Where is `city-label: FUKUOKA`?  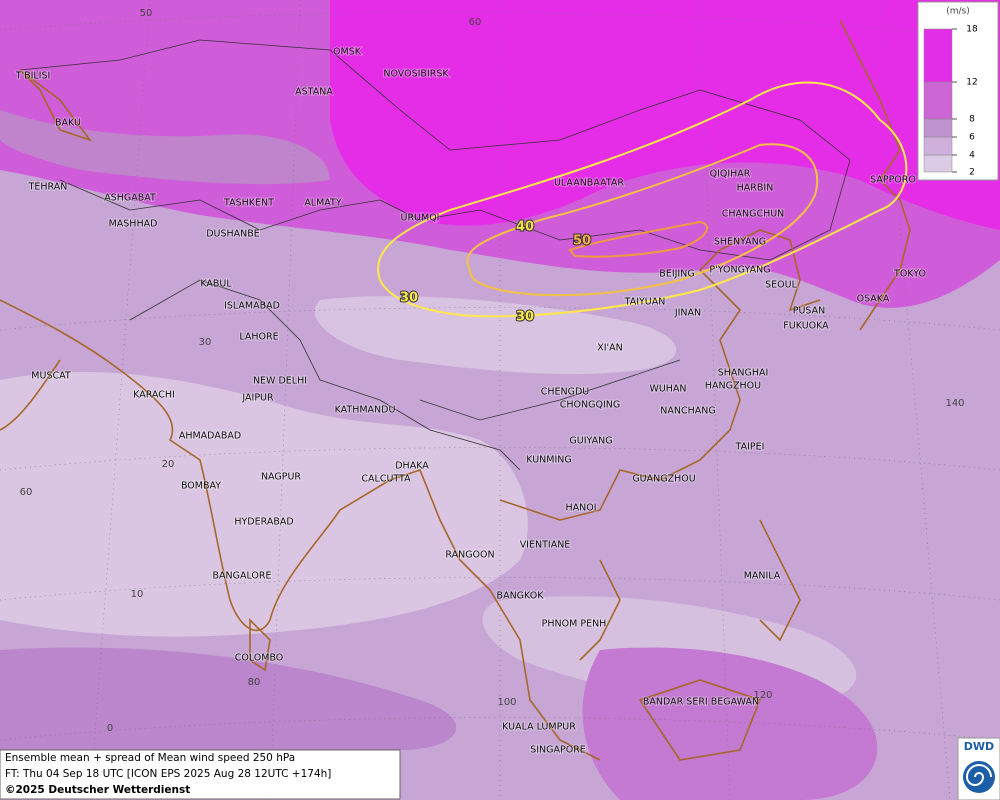
city-label: FUKUOKA is located at coordinates (806, 326).